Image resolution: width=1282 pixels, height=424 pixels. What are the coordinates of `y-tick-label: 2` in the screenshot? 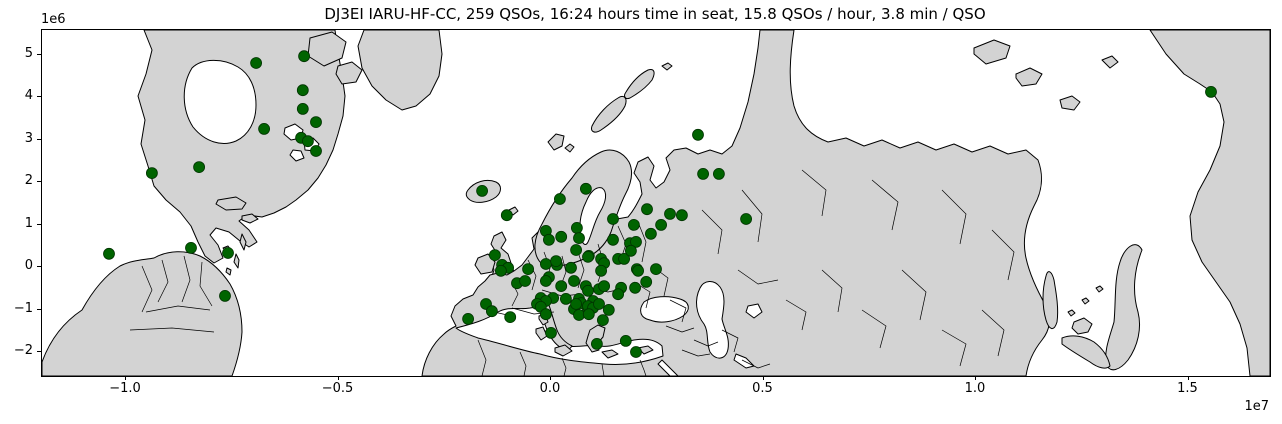 It's located at (28, 180).